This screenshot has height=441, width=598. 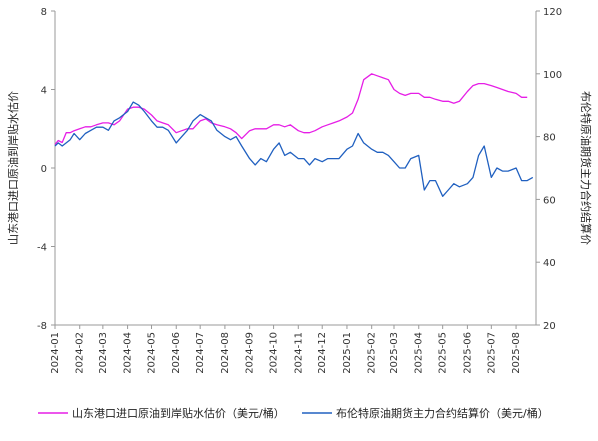 I want to click on x-tick-label: 2024-09, so click(x=250, y=353).